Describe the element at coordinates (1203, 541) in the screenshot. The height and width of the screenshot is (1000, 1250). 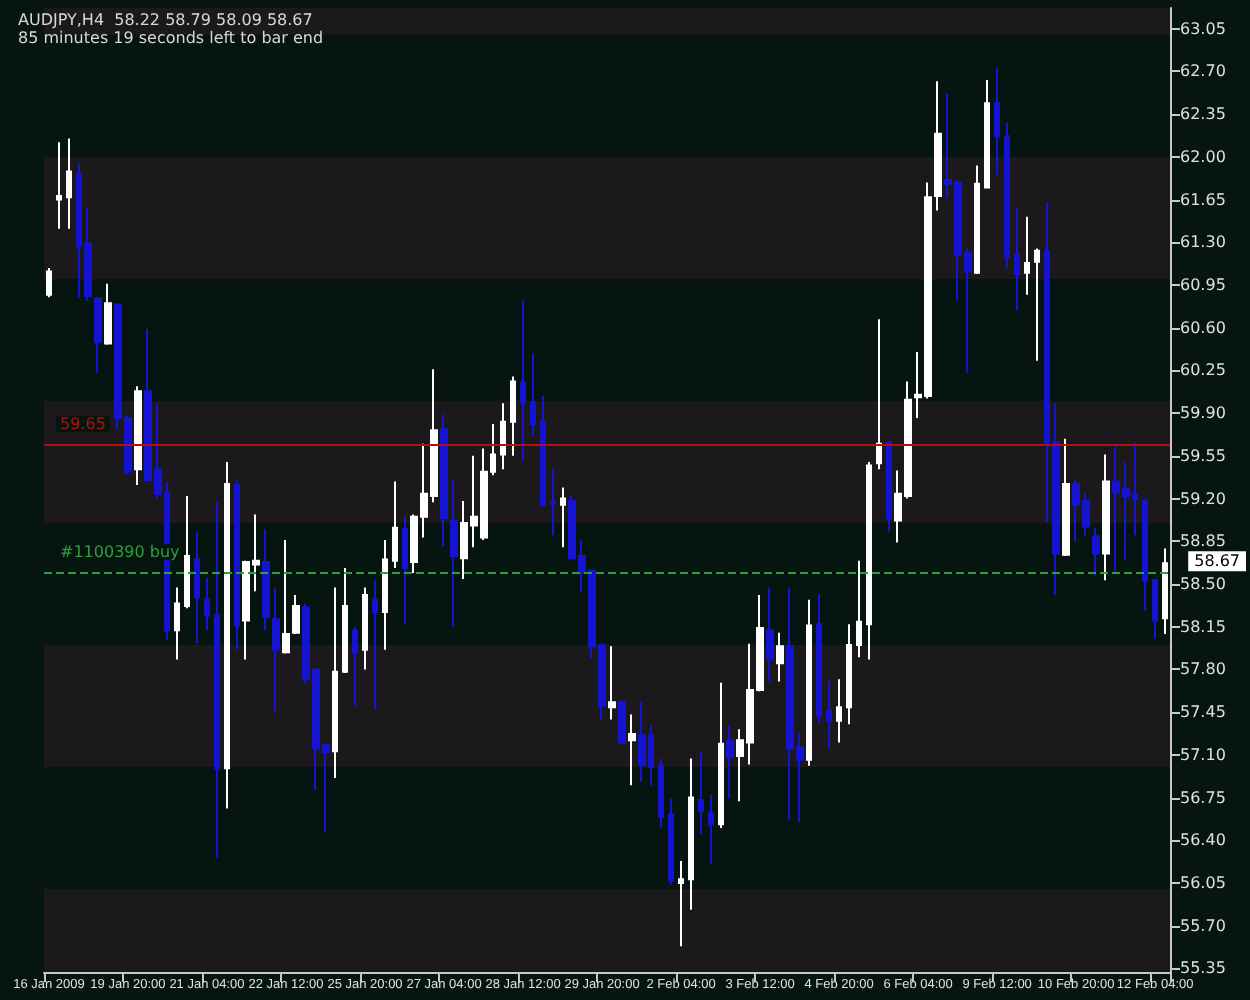
I see `y-tick-label: 58.85` at that location.